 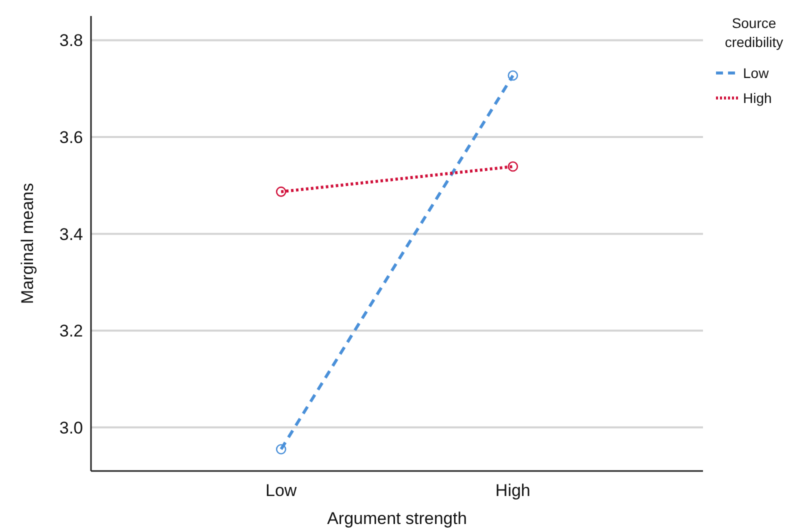 I want to click on y-tick-label: 3.2, so click(x=71, y=331).